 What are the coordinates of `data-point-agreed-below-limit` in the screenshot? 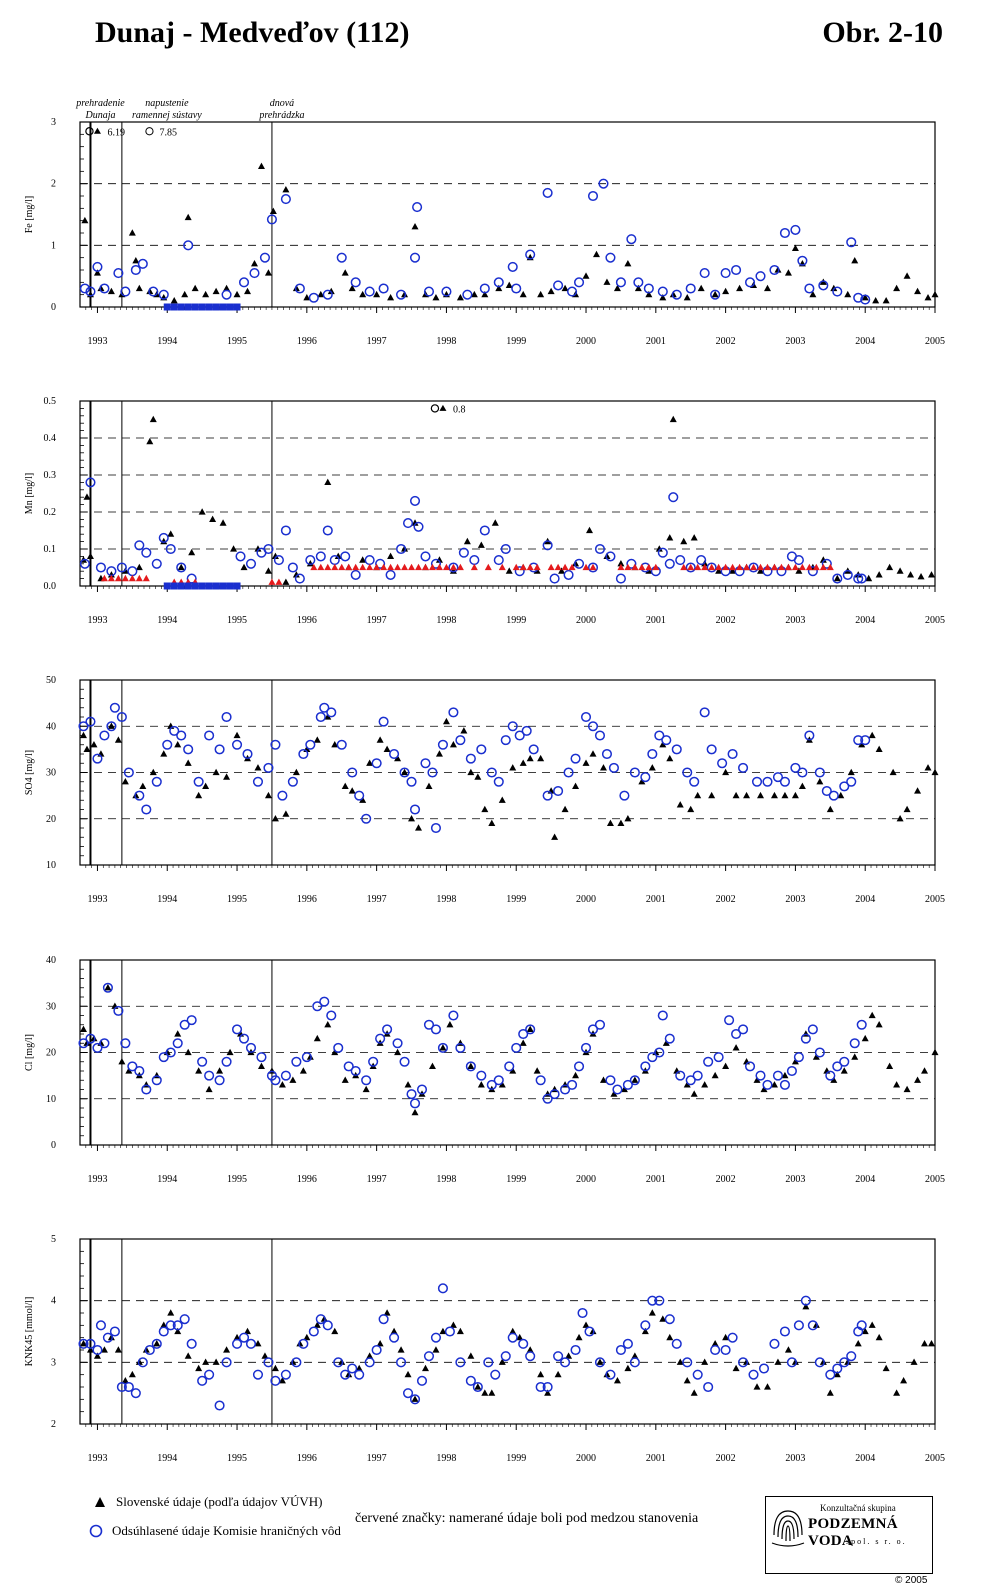 It's located at (195, 307).